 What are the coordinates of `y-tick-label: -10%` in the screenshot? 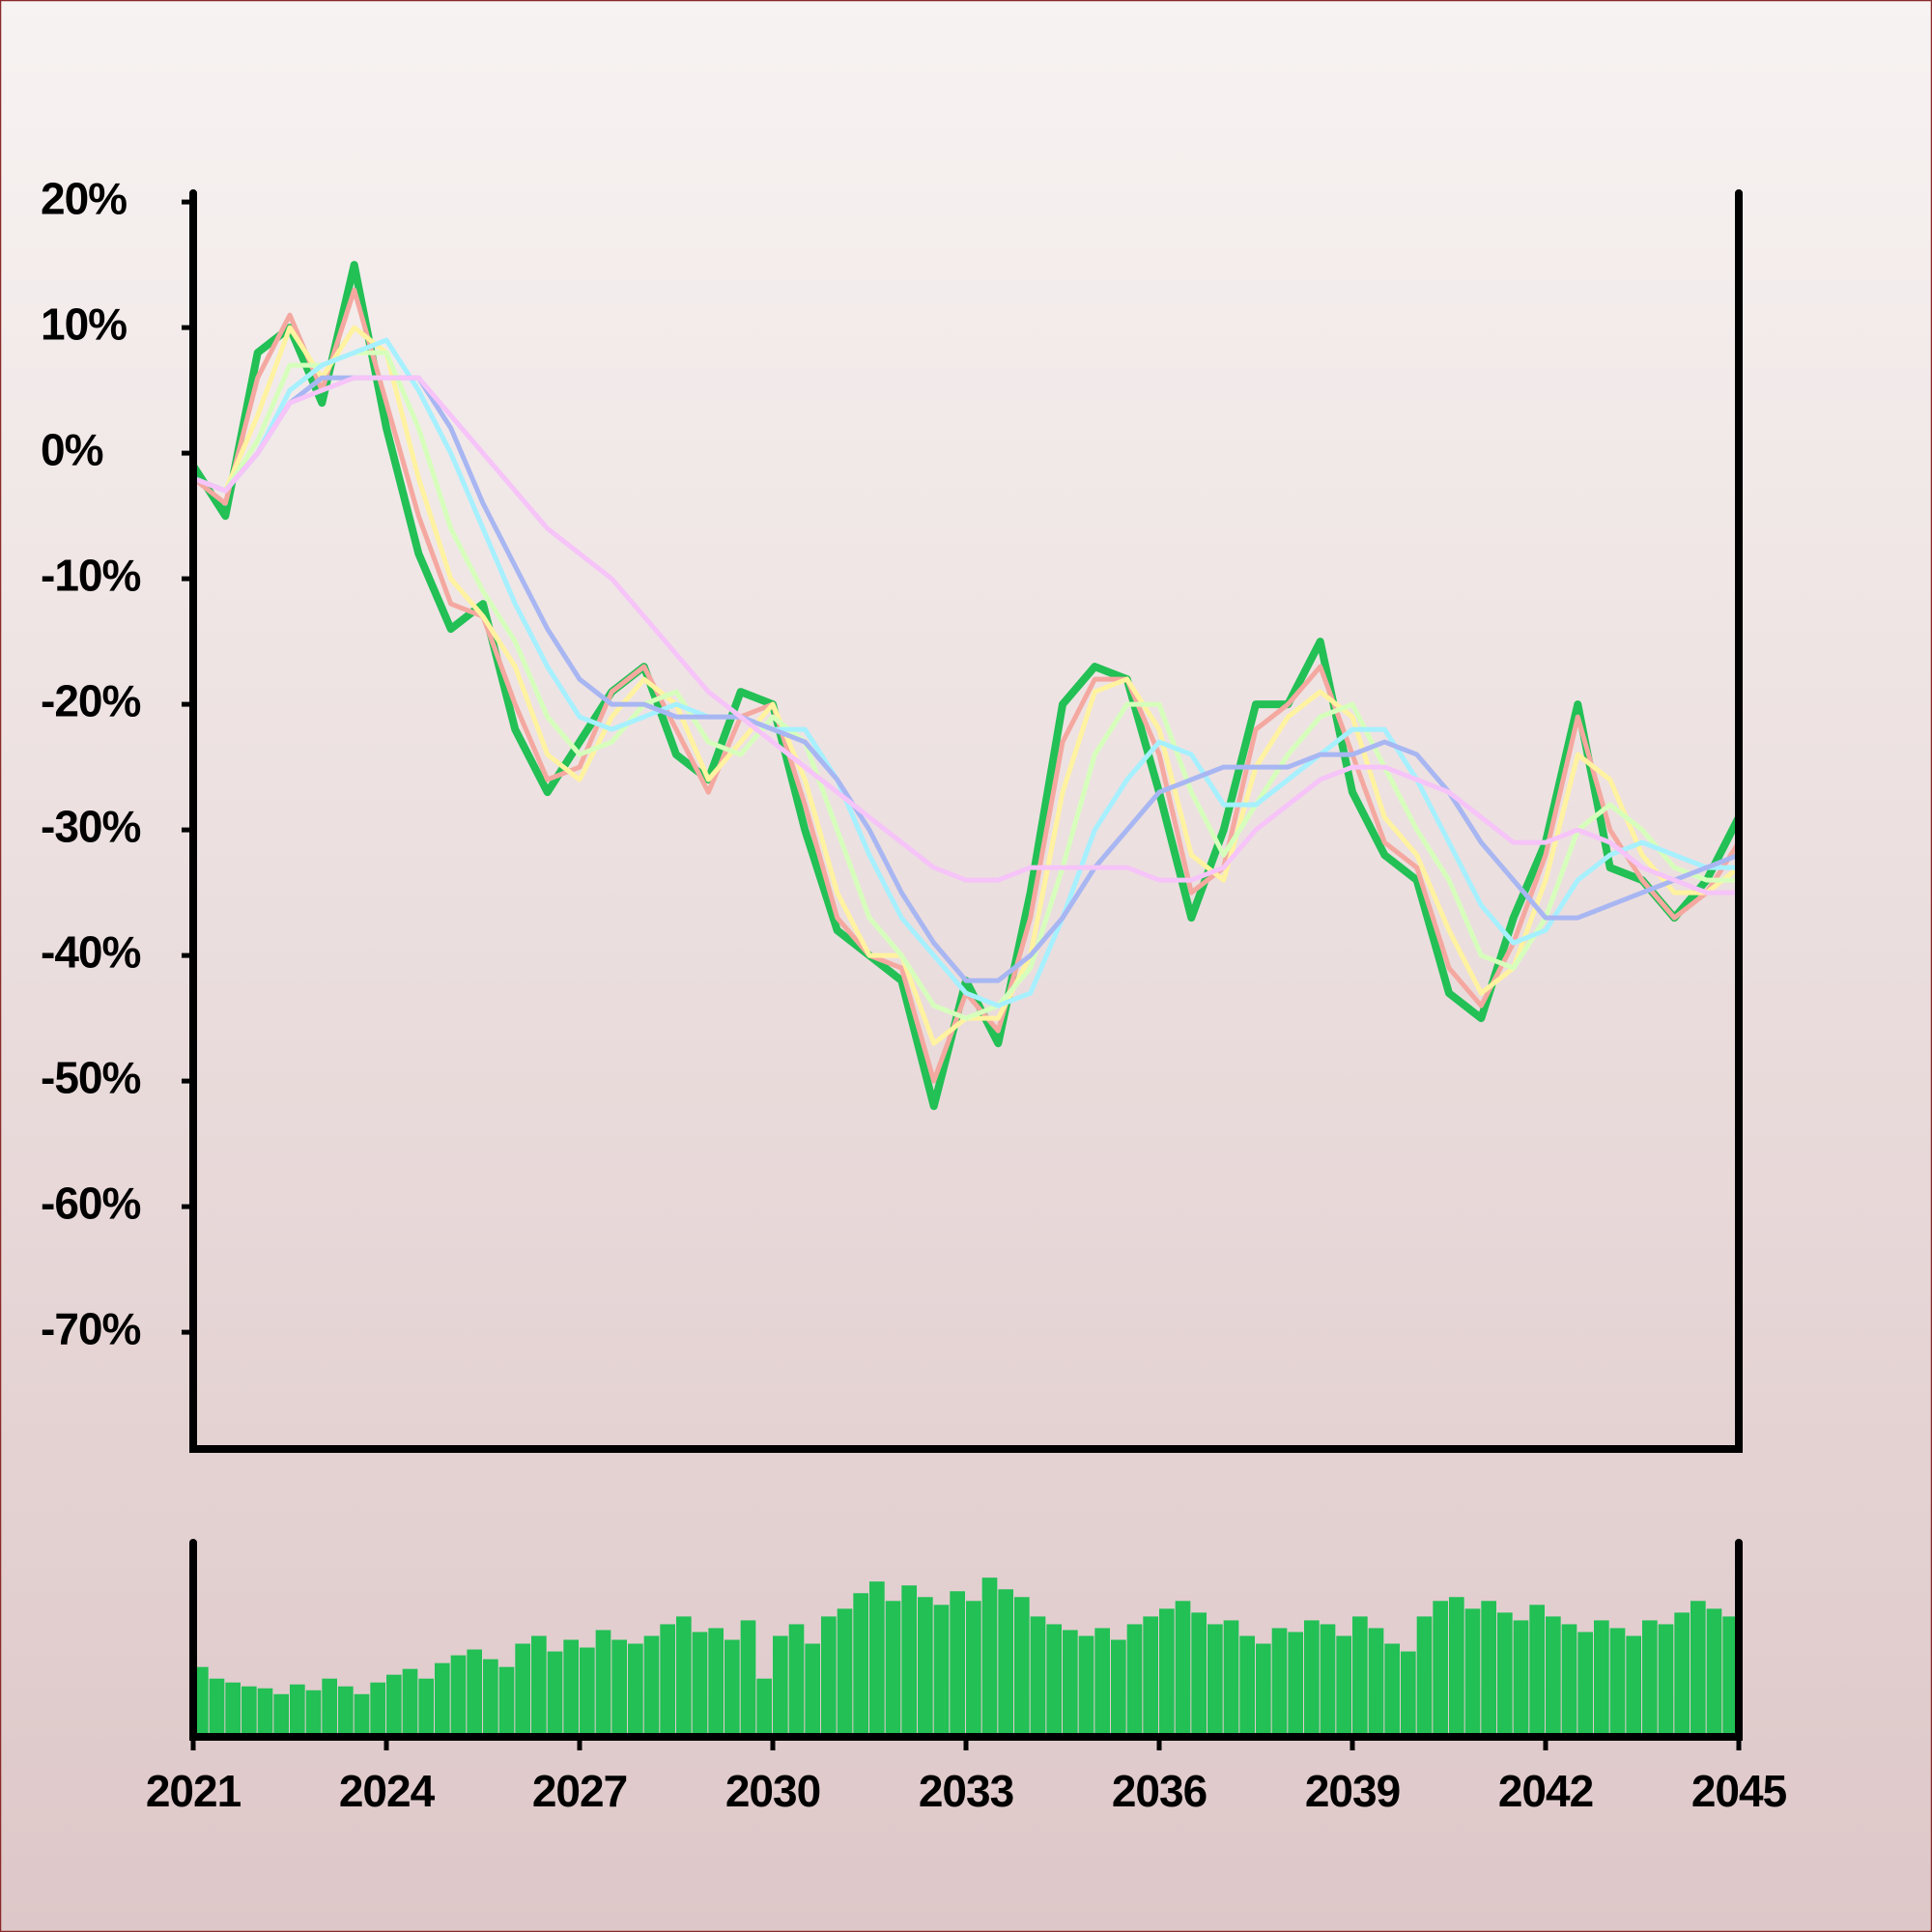 It's located at (90, 575).